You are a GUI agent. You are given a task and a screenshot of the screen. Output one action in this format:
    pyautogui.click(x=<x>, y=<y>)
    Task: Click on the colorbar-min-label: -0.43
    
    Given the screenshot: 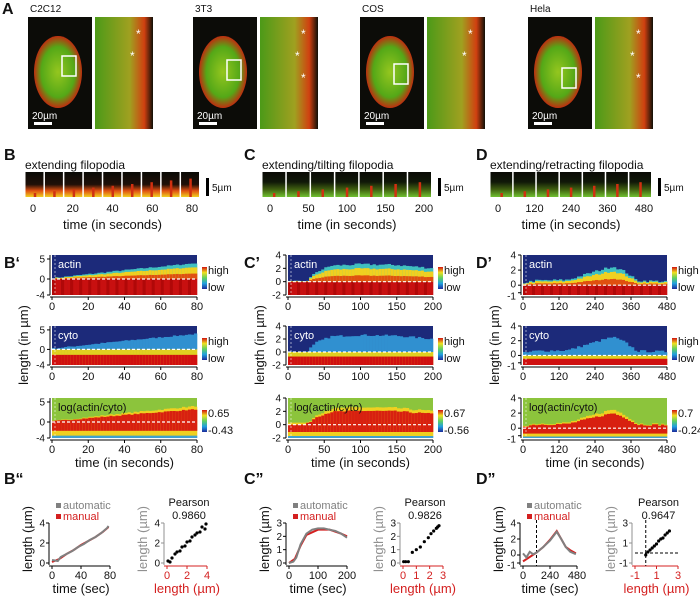 What is the action you would take?
    pyautogui.click(x=220, y=431)
    